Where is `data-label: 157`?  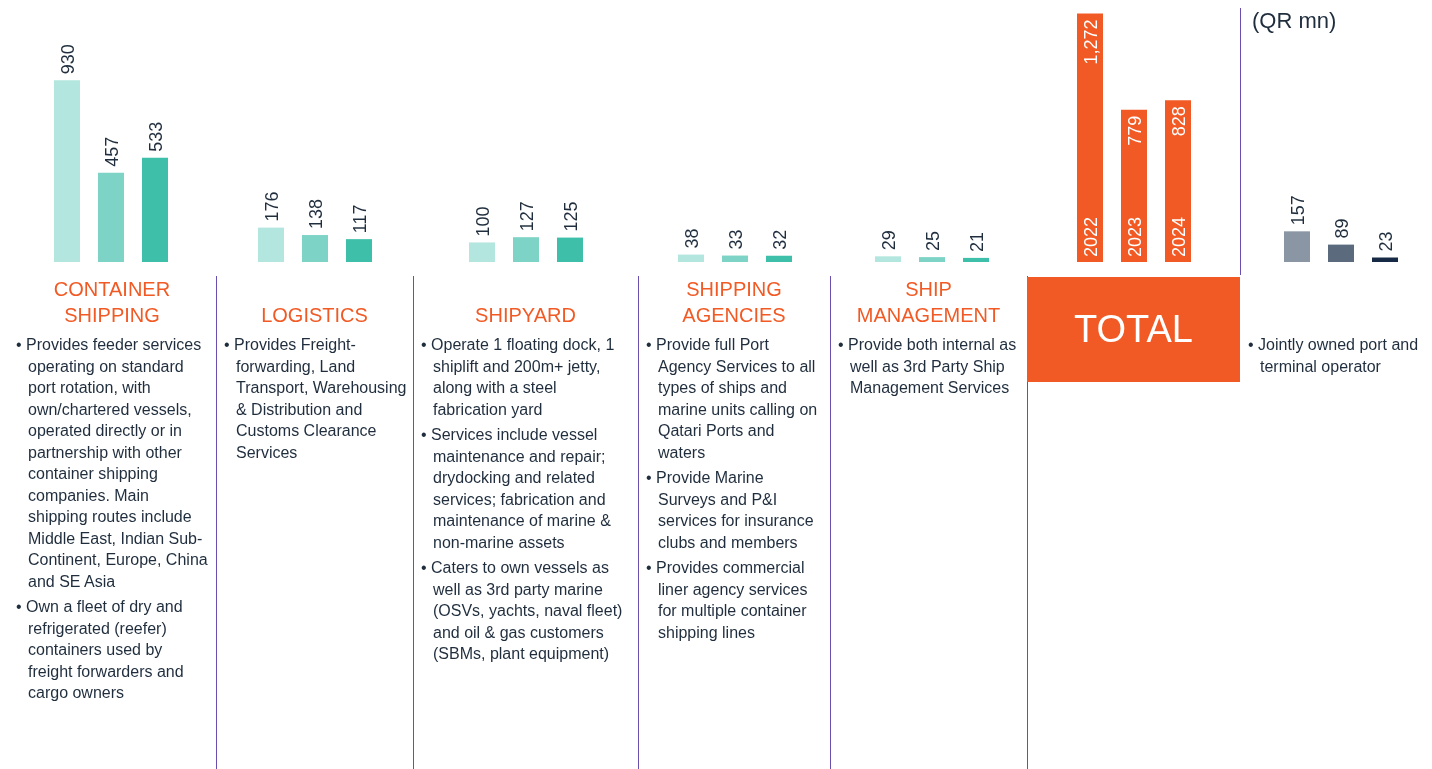 data-label: 157 is located at coordinates (1298, 210).